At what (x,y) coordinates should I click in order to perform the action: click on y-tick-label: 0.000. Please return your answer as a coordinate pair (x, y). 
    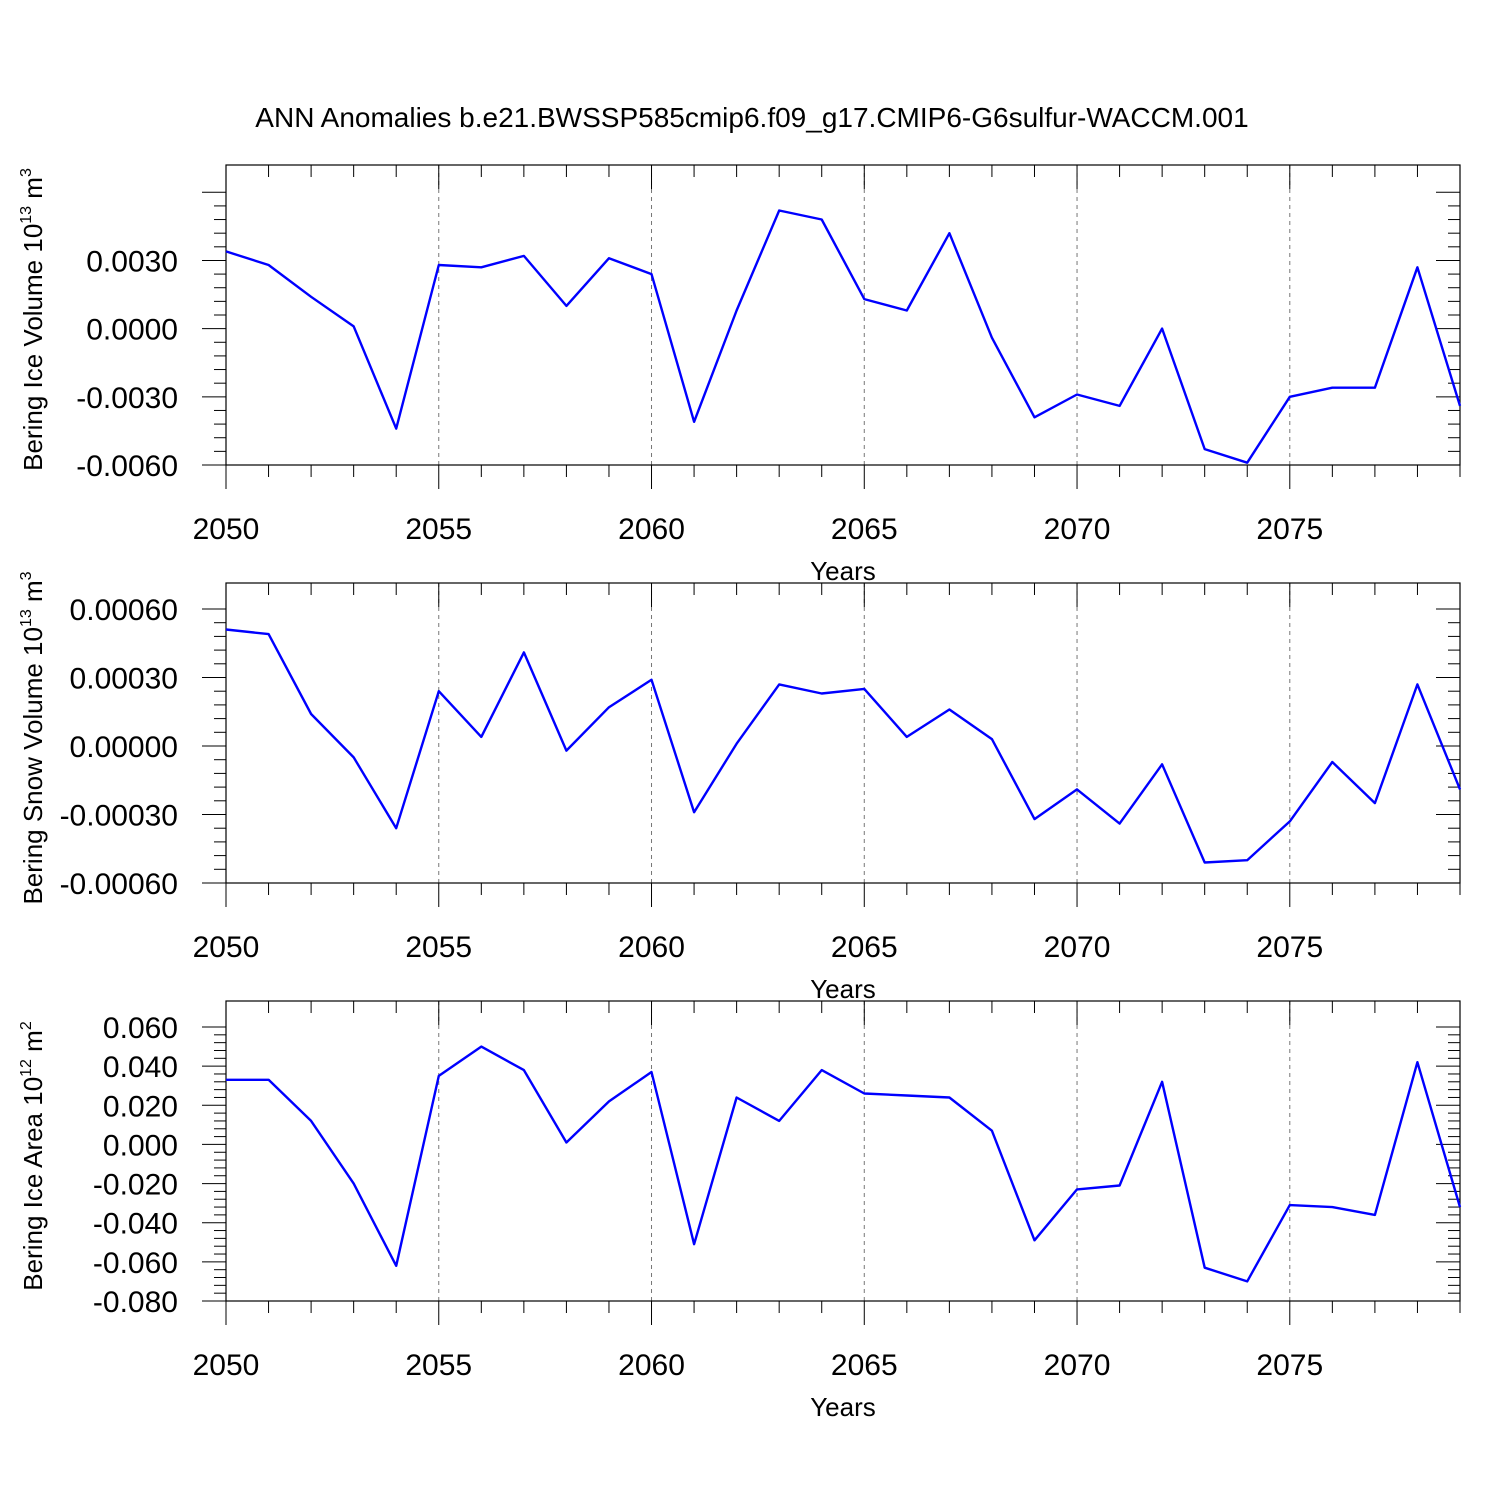
    Looking at the image, I should click on (140, 1145).